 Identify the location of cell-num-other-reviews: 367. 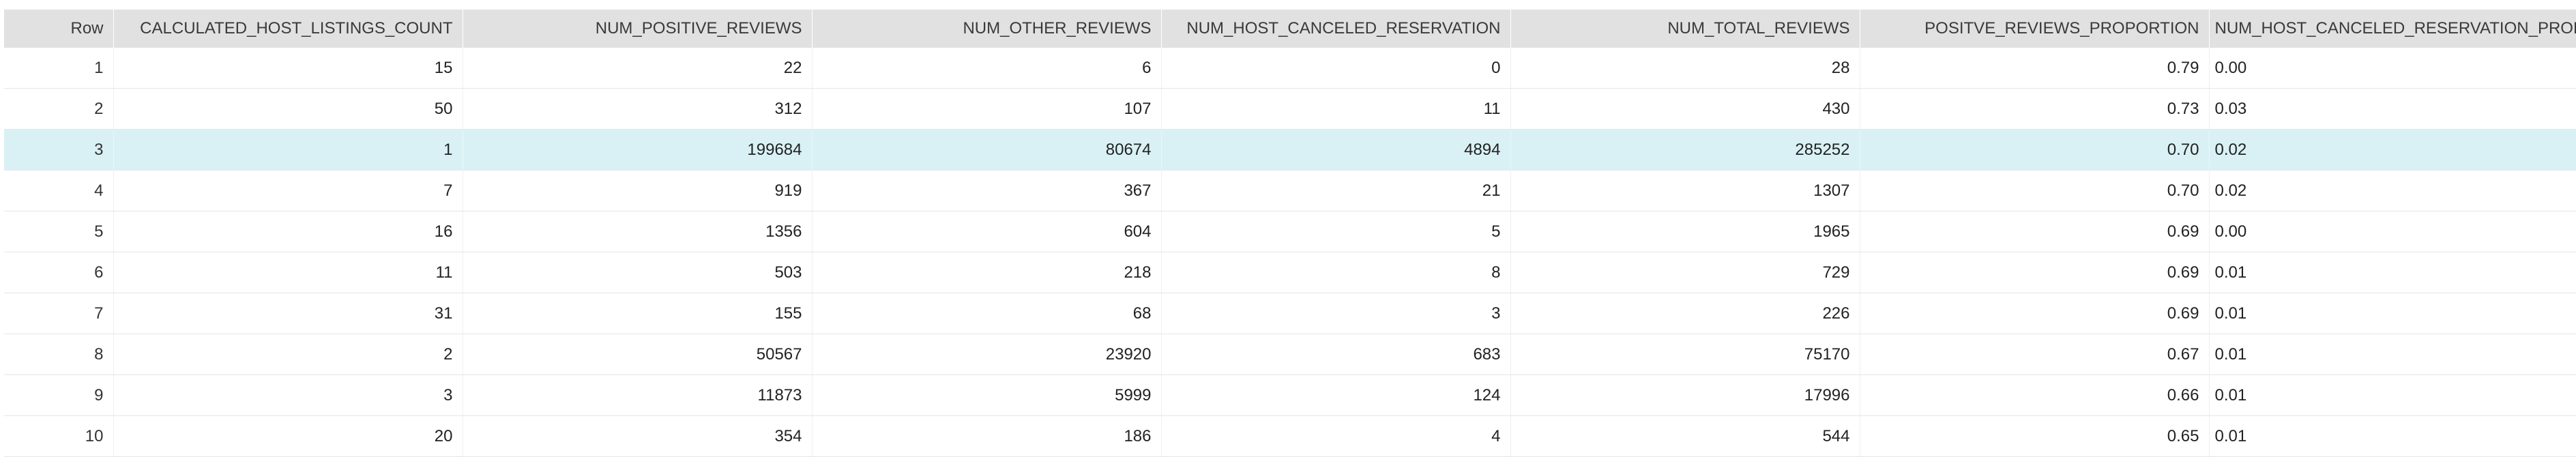
(987, 191).